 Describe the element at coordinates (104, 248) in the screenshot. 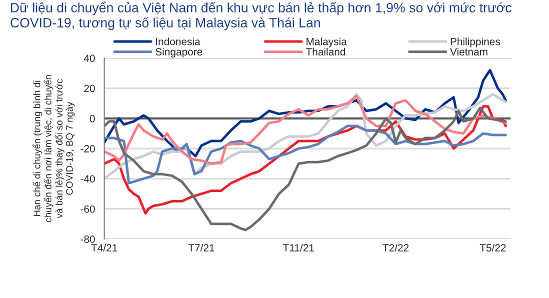

I see `x-tick-label: T4/21` at that location.